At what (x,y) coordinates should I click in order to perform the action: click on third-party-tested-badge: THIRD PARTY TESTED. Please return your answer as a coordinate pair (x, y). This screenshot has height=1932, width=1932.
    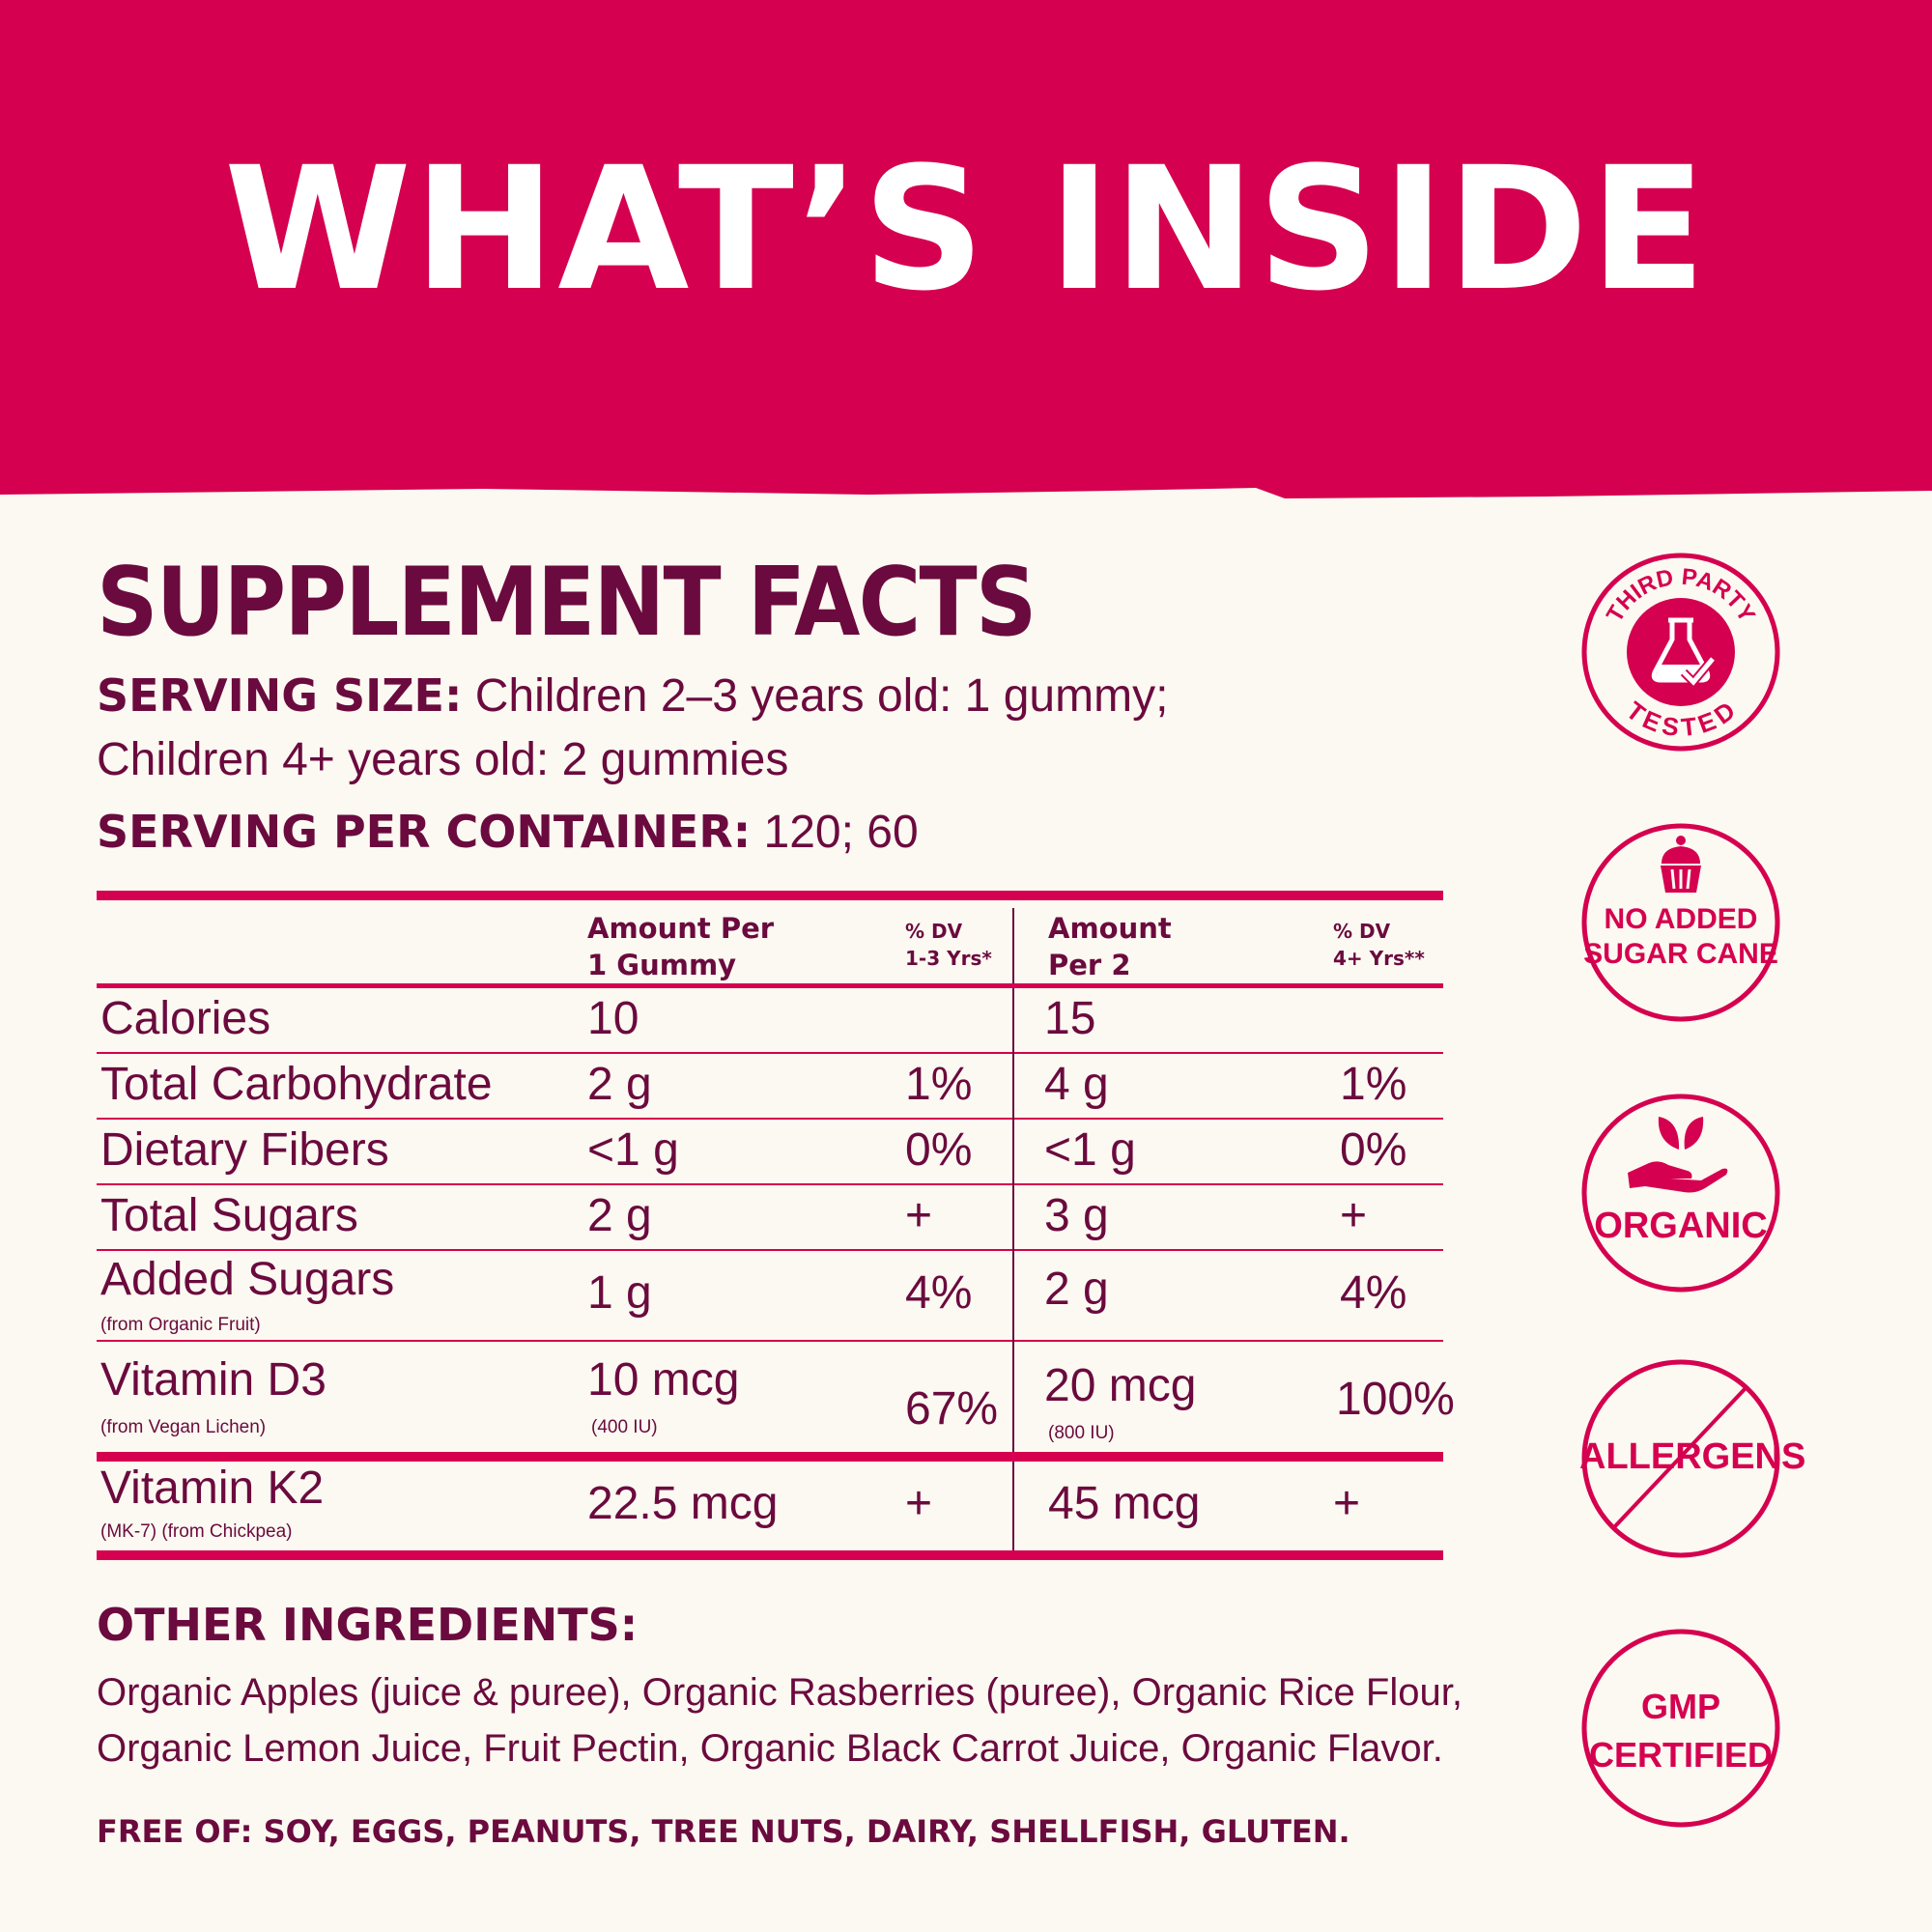
    Looking at the image, I should click on (1680, 652).